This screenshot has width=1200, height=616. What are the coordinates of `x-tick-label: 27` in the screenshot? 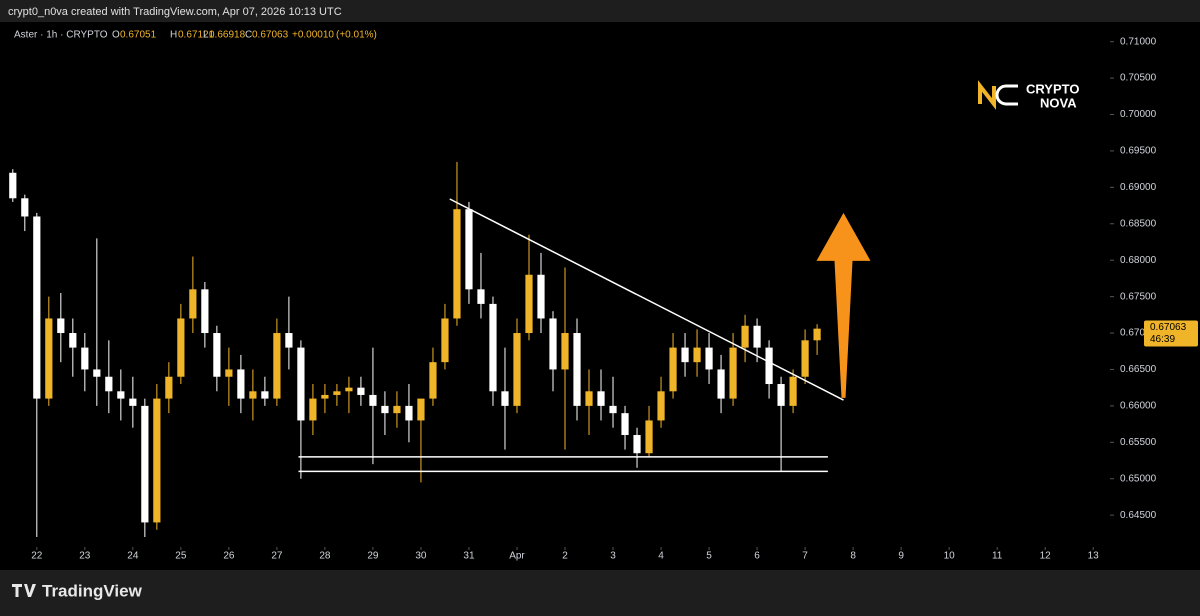 It's located at (277, 556).